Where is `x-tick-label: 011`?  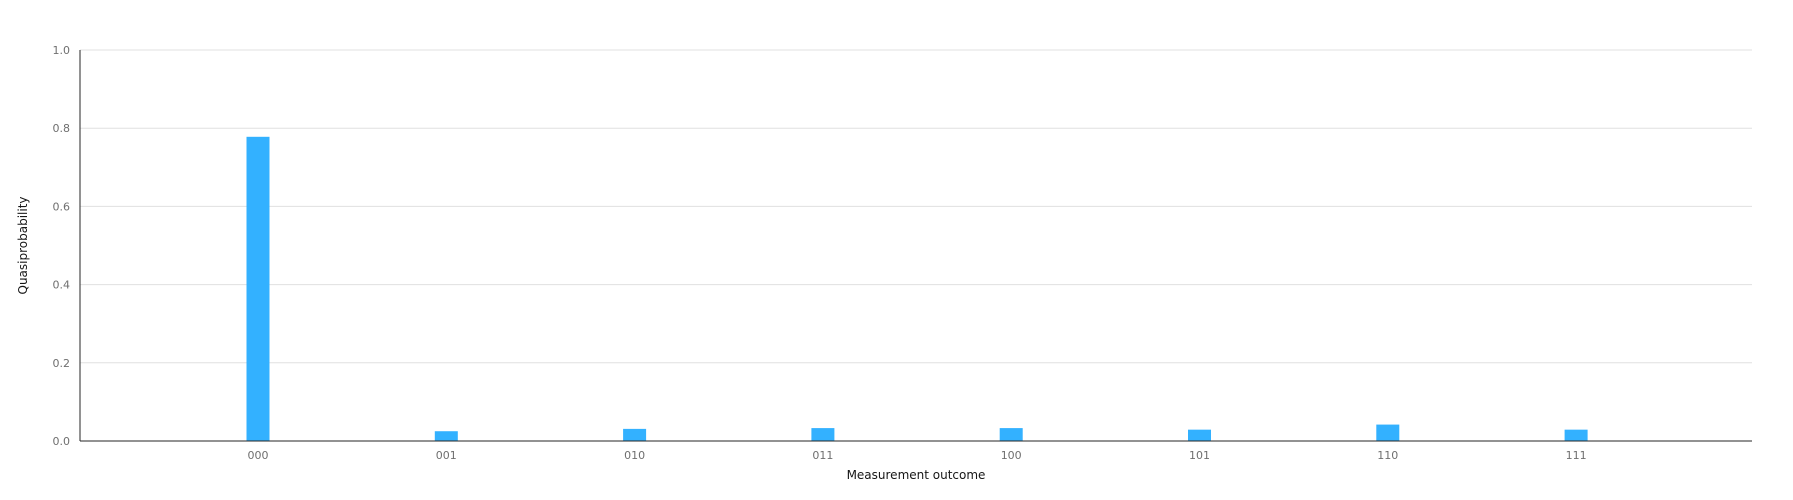
x-tick-label: 011 is located at coordinates (822, 455).